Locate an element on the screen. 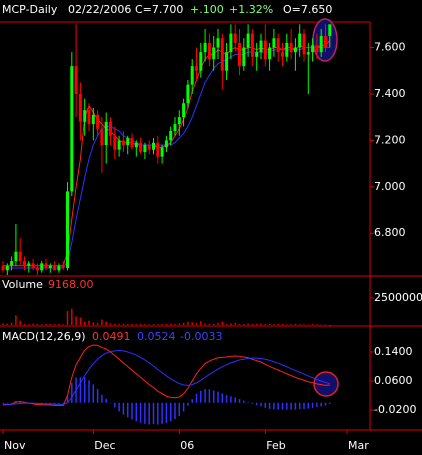 This screenshot has height=455, width=422. change-pct-readout: +1.32% is located at coordinates (251, 9).